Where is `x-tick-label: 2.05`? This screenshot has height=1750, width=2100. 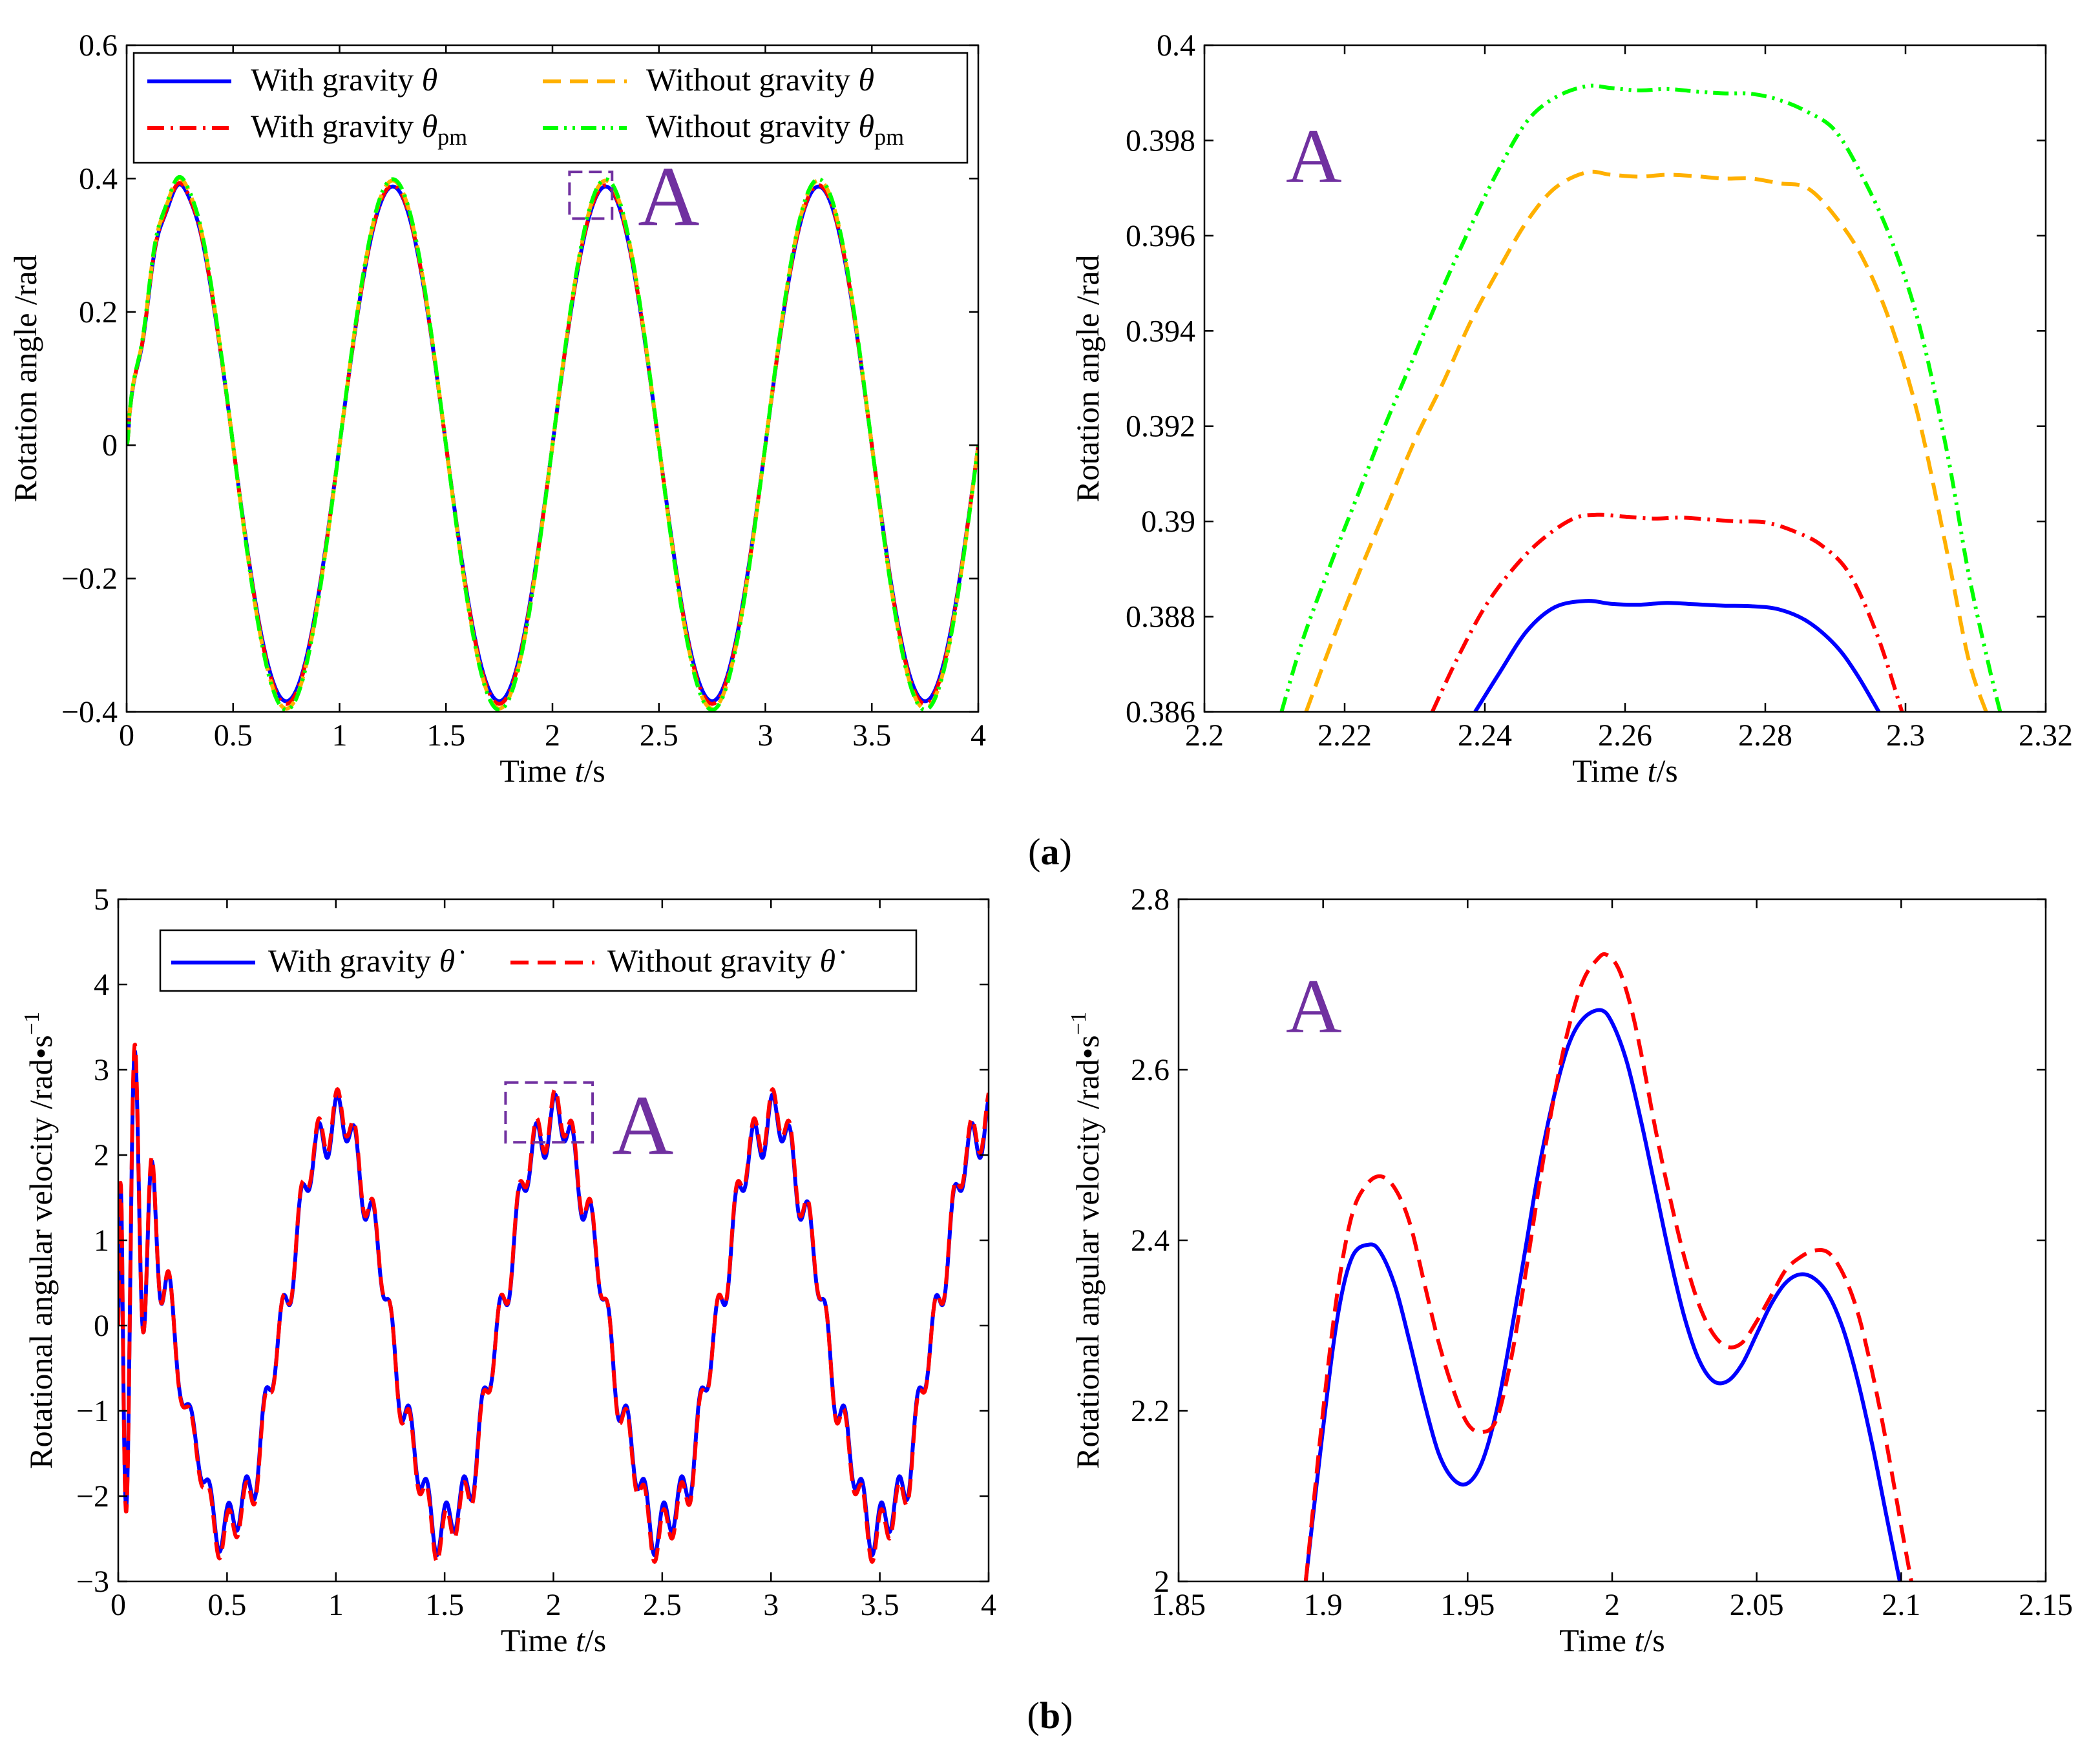
x-tick-label: 2.05 is located at coordinates (1757, 1605).